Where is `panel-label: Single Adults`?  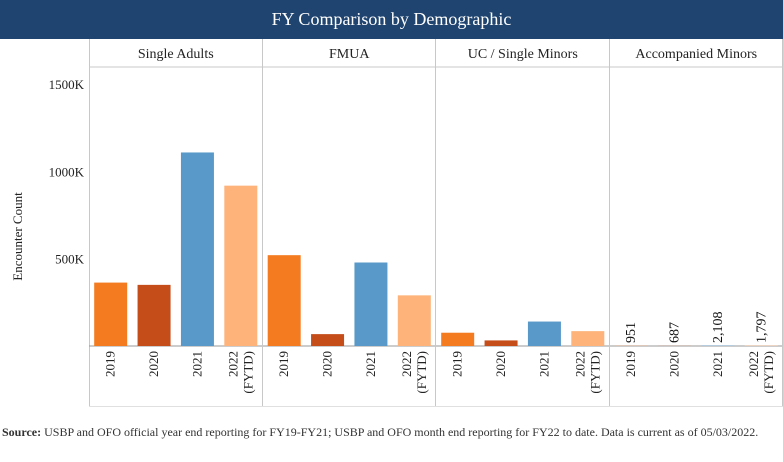
panel-label: Single Adults is located at coordinates (176, 54).